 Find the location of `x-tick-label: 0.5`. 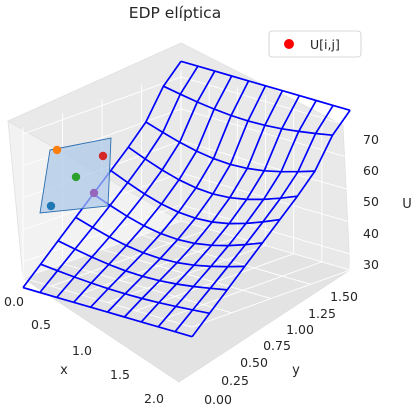

x-tick-label: 0.5 is located at coordinates (41, 324).